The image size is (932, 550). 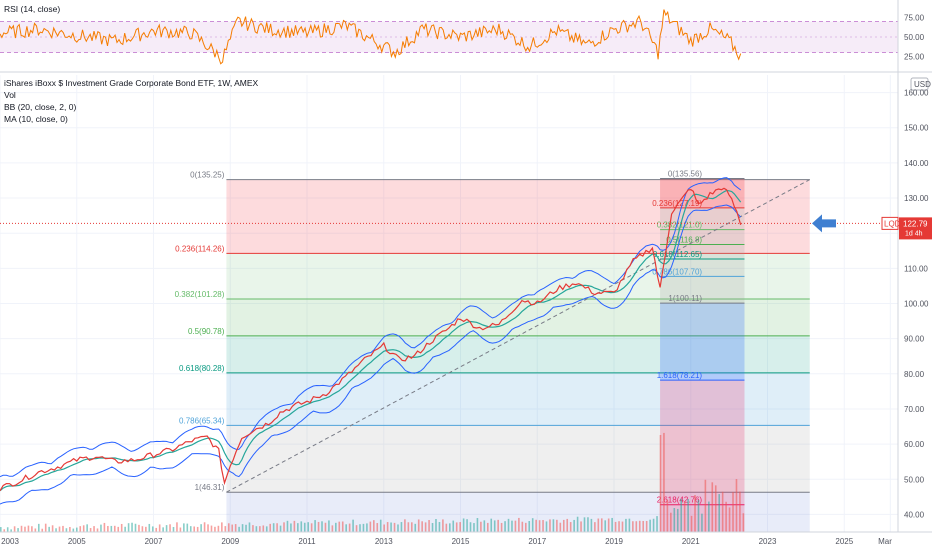 What do you see at coordinates (384, 541) in the screenshot?
I see `time-tick-label: 2013` at bounding box center [384, 541].